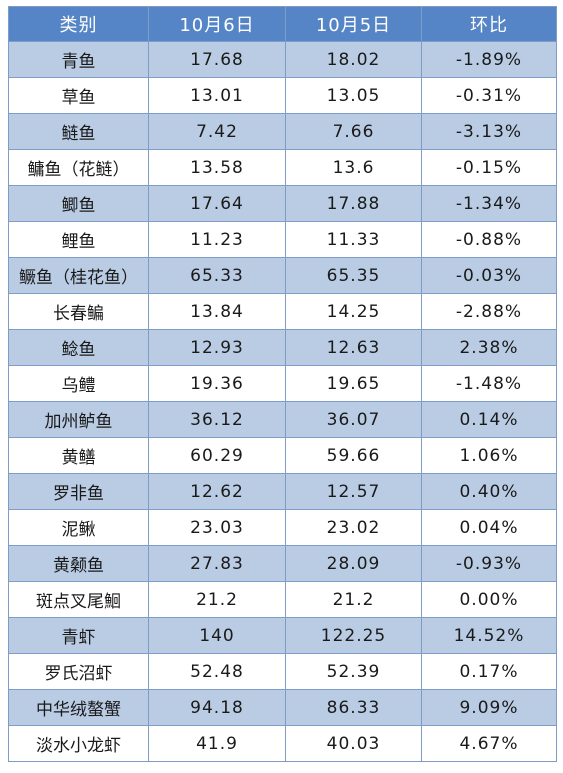 This screenshot has width=563, height=773. Describe the element at coordinates (489, 563) in the screenshot. I see `cell-change: -0.93%` at that location.